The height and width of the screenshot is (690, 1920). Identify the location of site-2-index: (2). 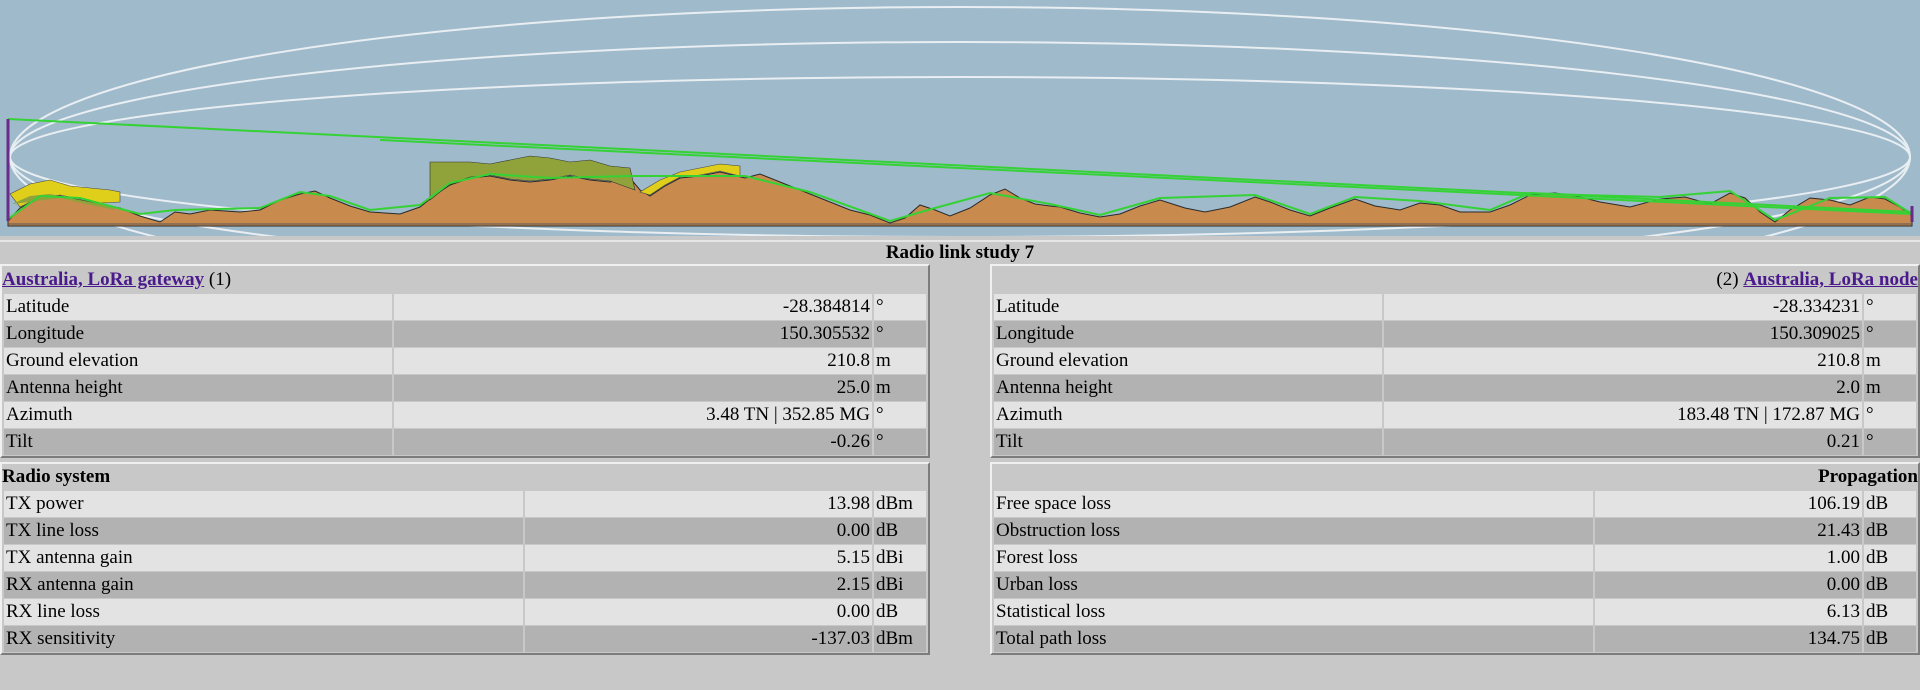
(1727, 279).